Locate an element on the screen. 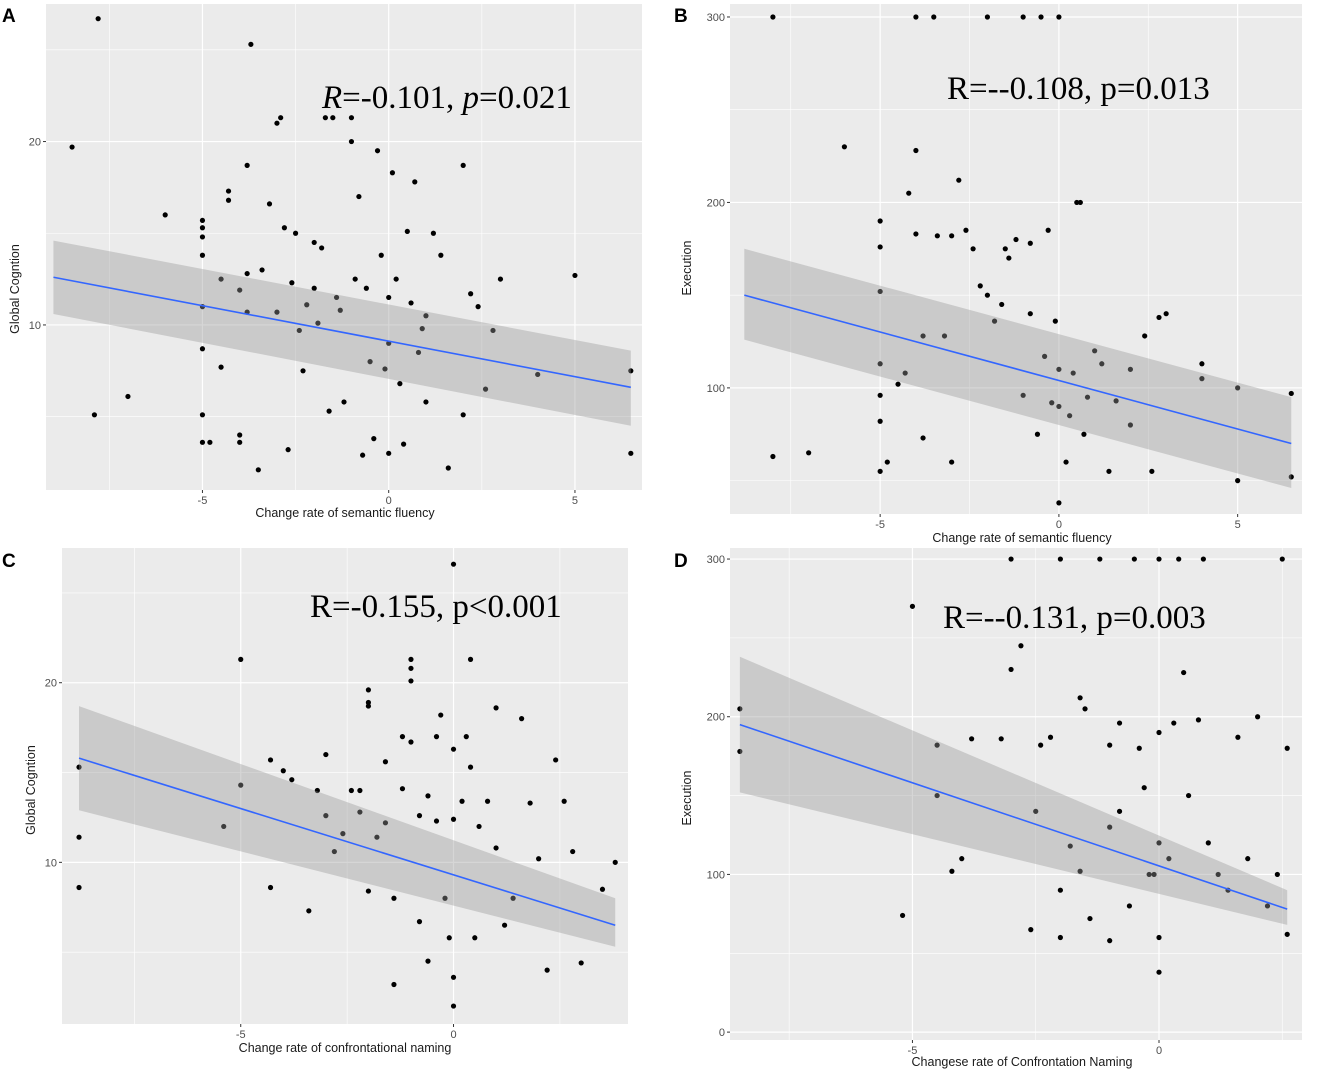 The image size is (1325, 1075). annotation-a: R=-0.101, p=0.021 is located at coordinates (446, 98).